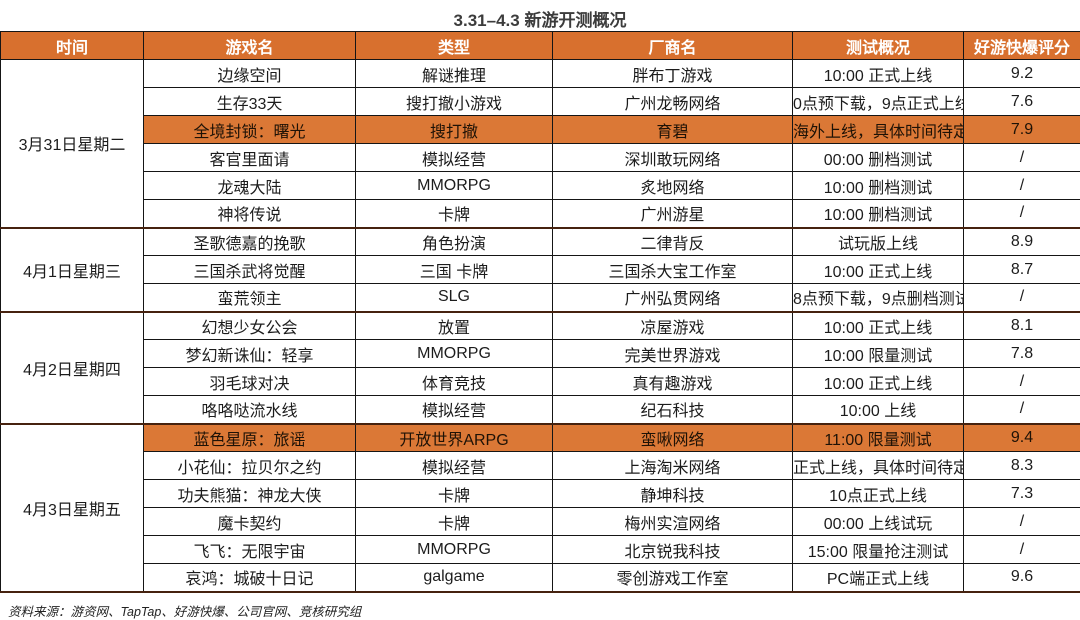 The image size is (1080, 620). What do you see at coordinates (1022, 74) in the screenshot?
I see `cell-score: 9.2` at bounding box center [1022, 74].